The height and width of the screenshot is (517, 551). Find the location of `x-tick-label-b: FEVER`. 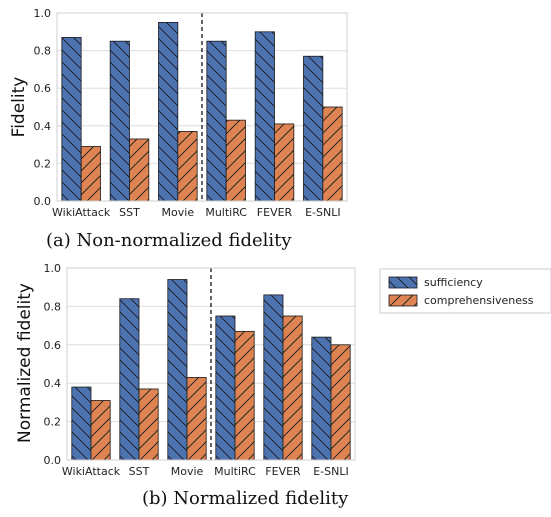

x-tick-label-b: FEVER is located at coordinates (283, 471).